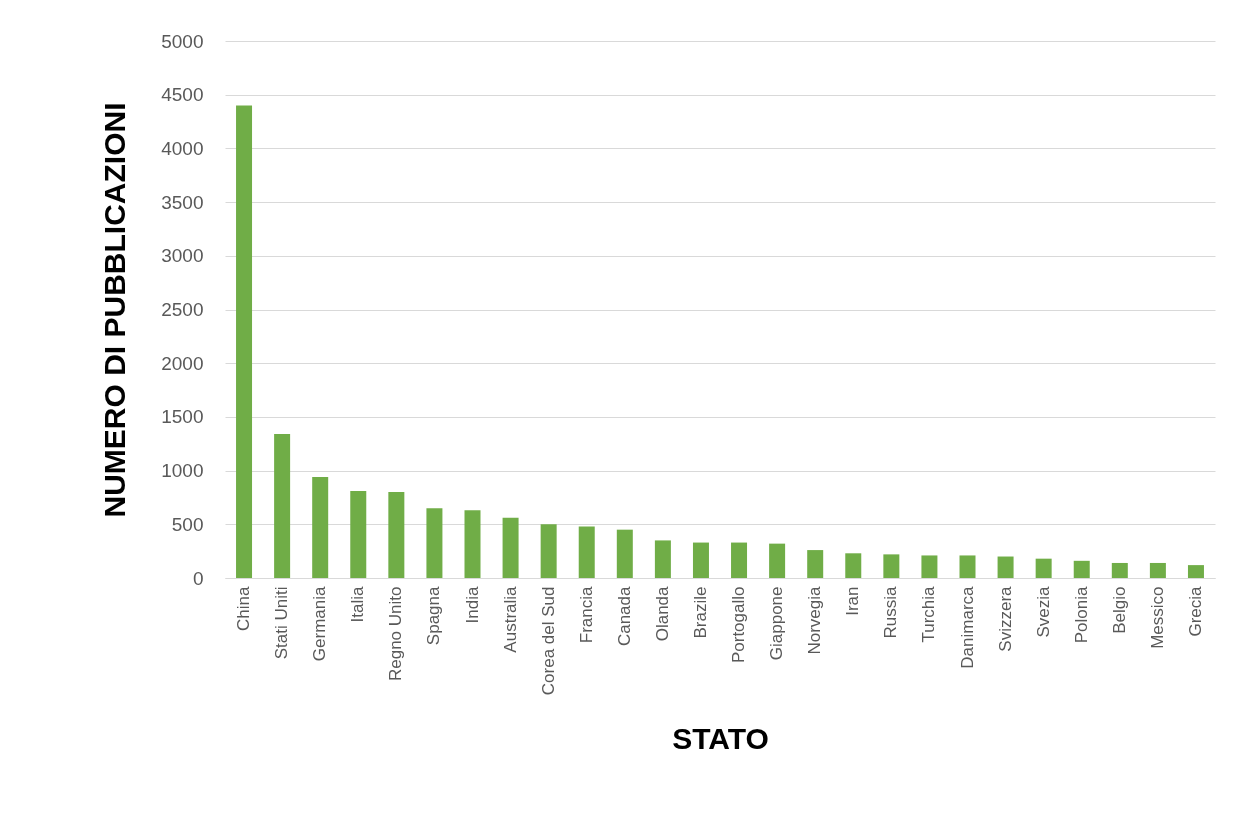 Image resolution: width=1241 pixels, height=834 pixels. I want to click on y-axis-title: NUMERO DI PUBBLICAZIONI, so click(115, 310).